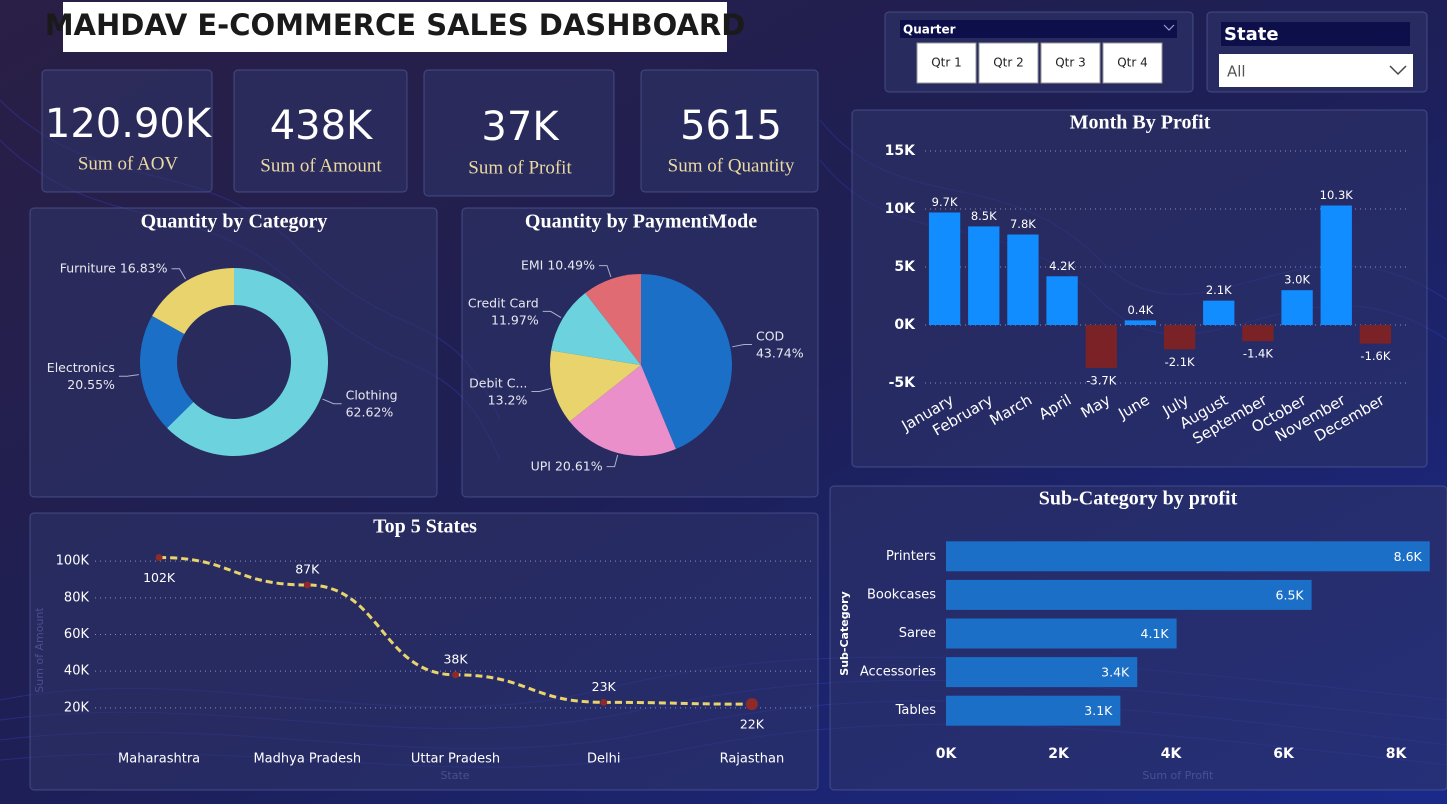  What do you see at coordinates (77, 707) in the screenshot?
I see `y-tick-label: 20K` at bounding box center [77, 707].